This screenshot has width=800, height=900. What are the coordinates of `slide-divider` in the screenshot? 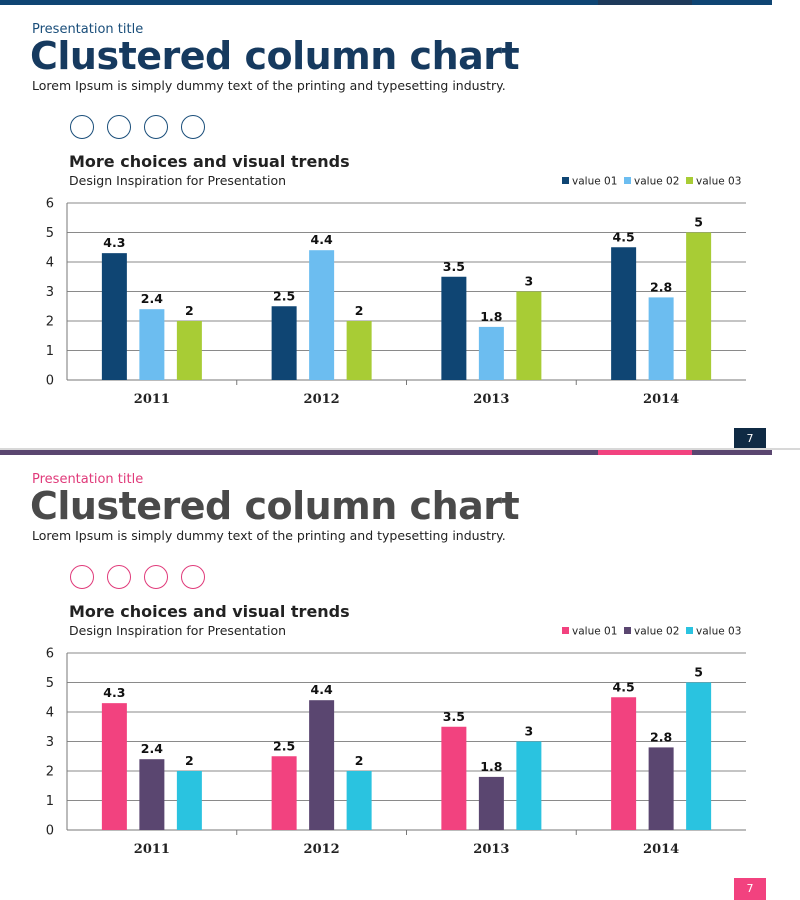 It's located at (400, 449).